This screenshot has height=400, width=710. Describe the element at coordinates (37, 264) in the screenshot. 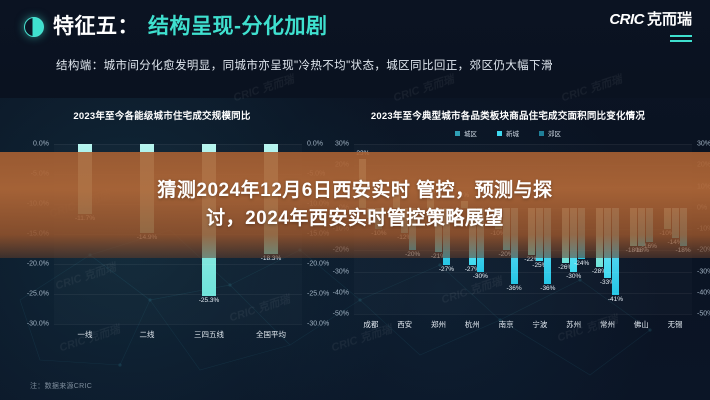

I see `y-axis-tick-label: -20.0%` at that location.